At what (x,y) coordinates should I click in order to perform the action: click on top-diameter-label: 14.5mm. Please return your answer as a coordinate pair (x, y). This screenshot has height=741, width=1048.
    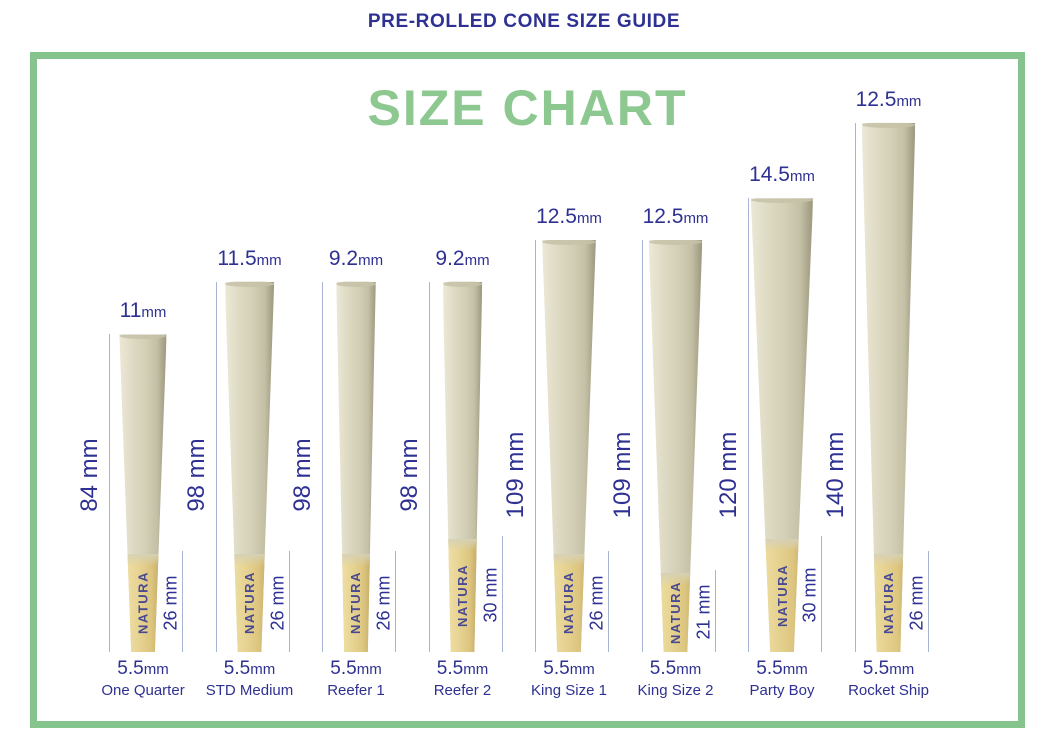
    Looking at the image, I should click on (782, 175).